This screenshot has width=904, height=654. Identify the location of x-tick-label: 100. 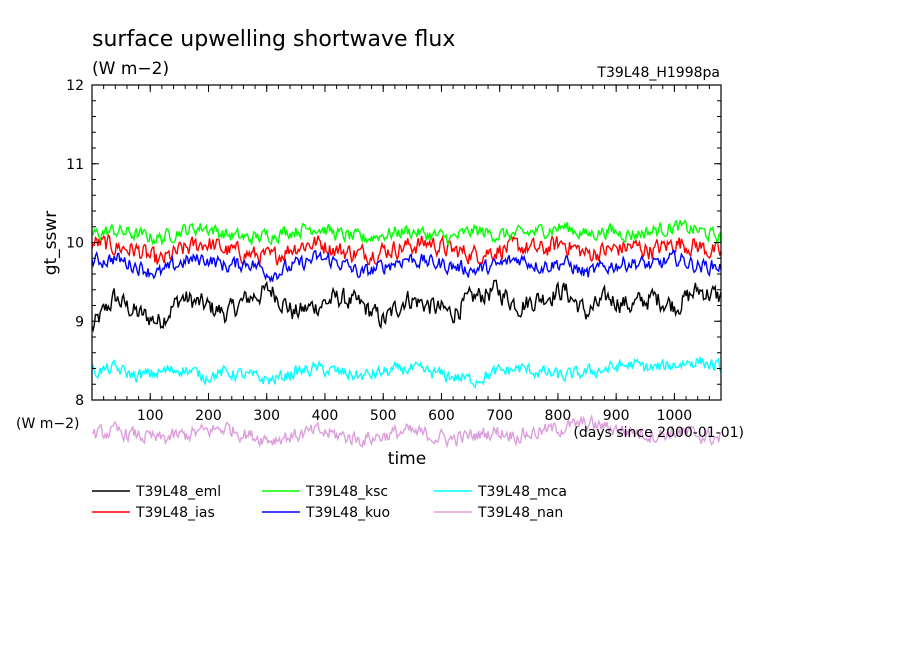
(150, 416).